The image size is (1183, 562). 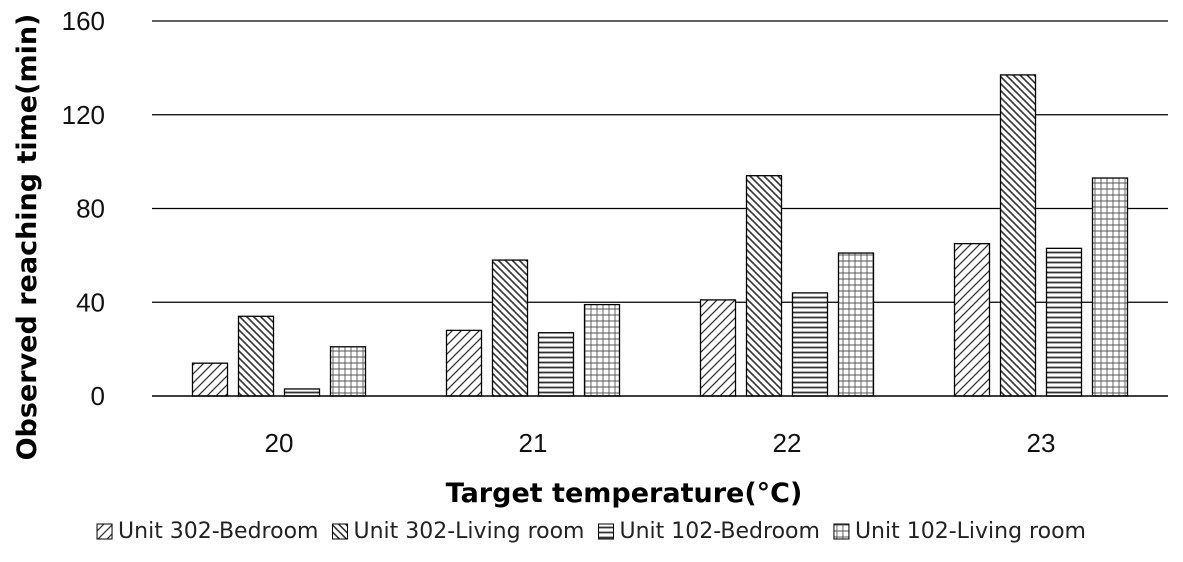 I want to click on legend-item: Unit 302-Bedroom, so click(x=207, y=531).